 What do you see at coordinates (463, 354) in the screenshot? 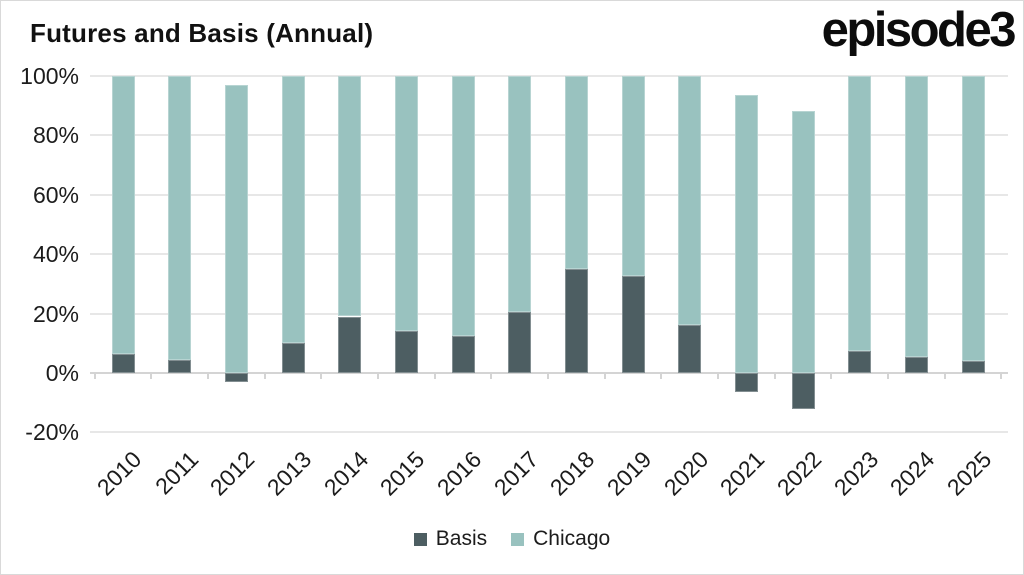
I see `bar-basis-2016` at bounding box center [463, 354].